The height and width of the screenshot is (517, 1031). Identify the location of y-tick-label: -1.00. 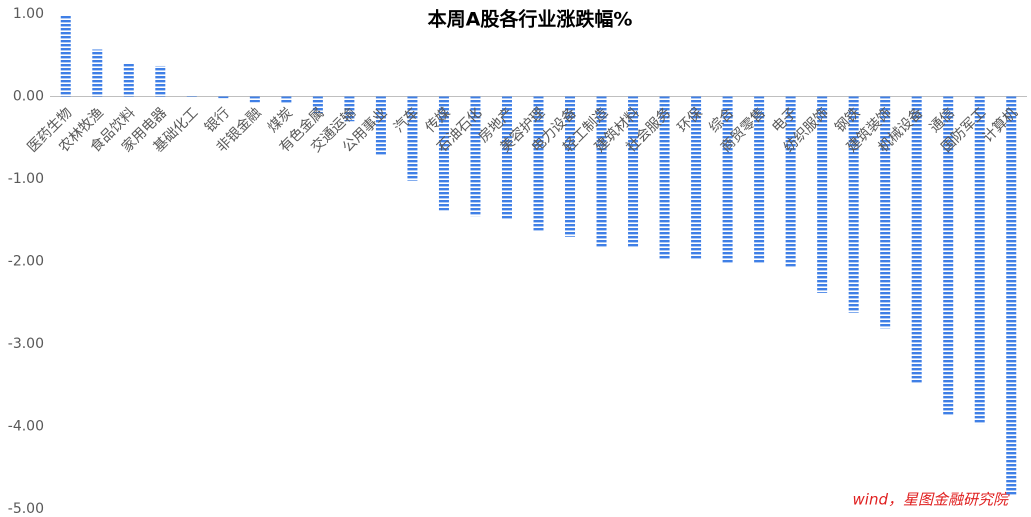
(26, 179).